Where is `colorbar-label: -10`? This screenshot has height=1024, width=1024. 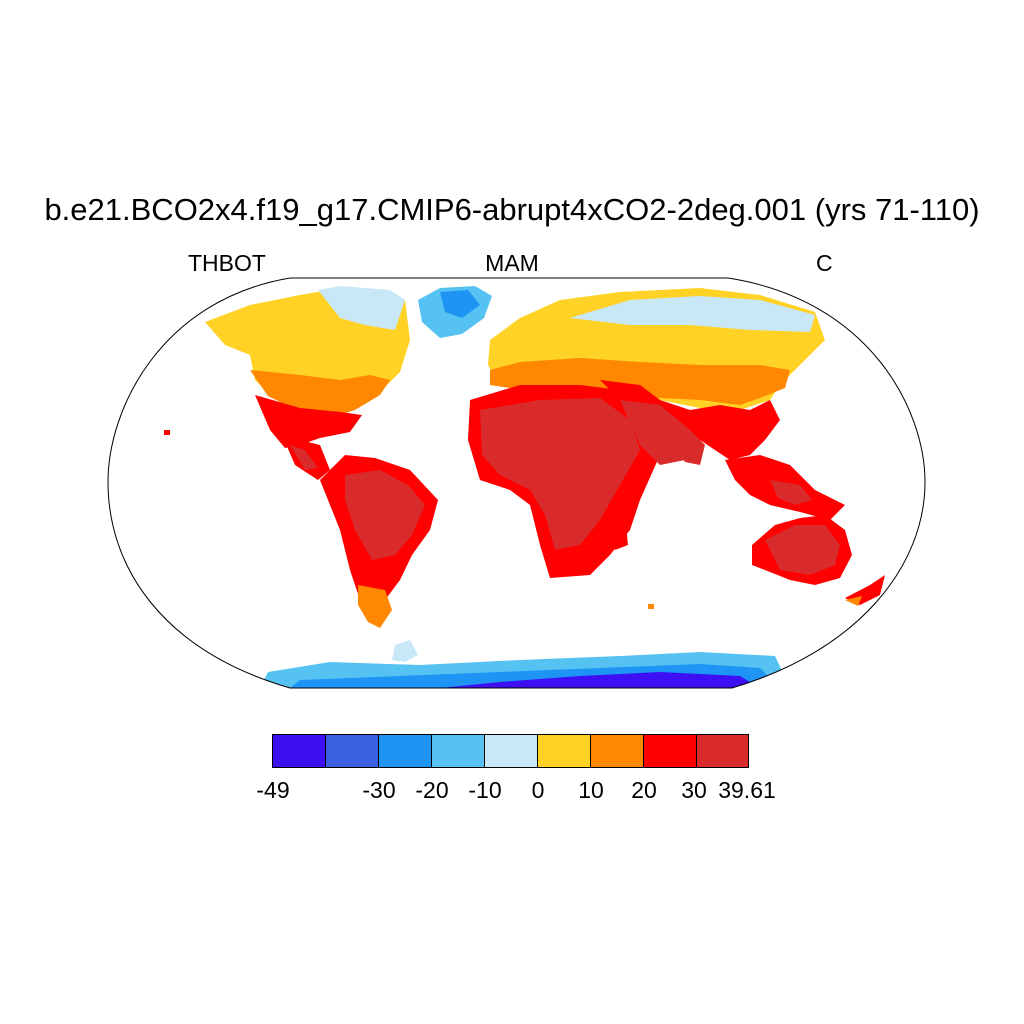
colorbar-label: -10 is located at coordinates (485, 790).